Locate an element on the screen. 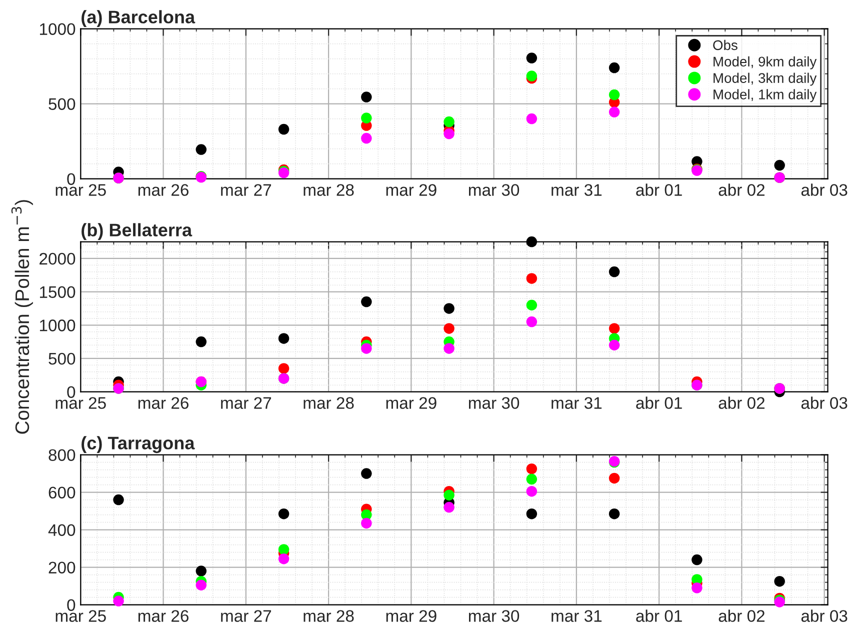 The image size is (849, 640). legend-label: Obs is located at coordinates (725, 45).